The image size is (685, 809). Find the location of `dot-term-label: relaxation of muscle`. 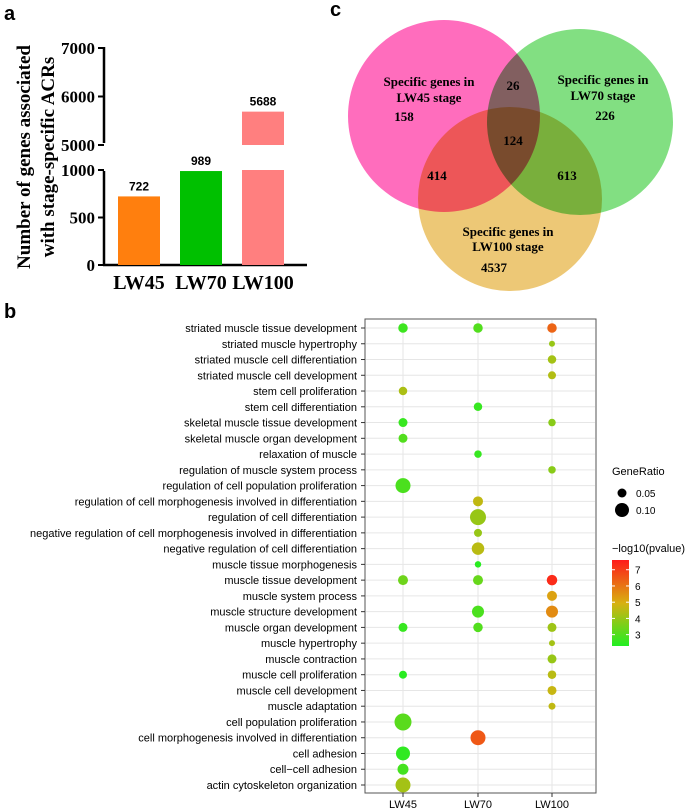

dot-term-label: relaxation of muscle is located at coordinates (308, 455).